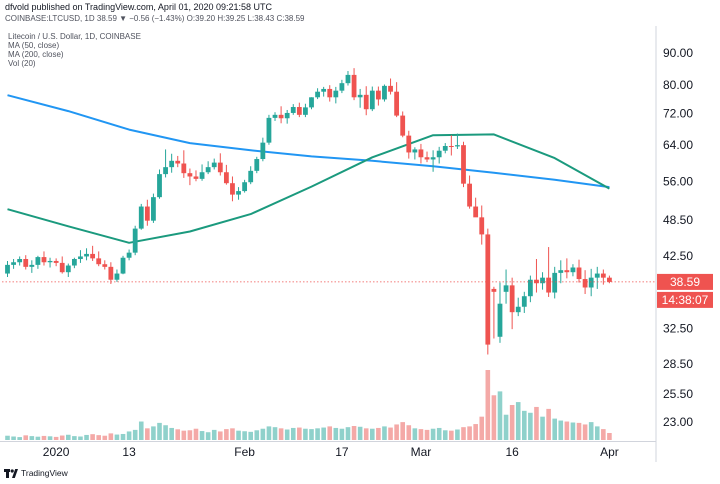 Image resolution: width=720 pixels, height=484 pixels. I want to click on time-tick-label: Apr, so click(609, 452).